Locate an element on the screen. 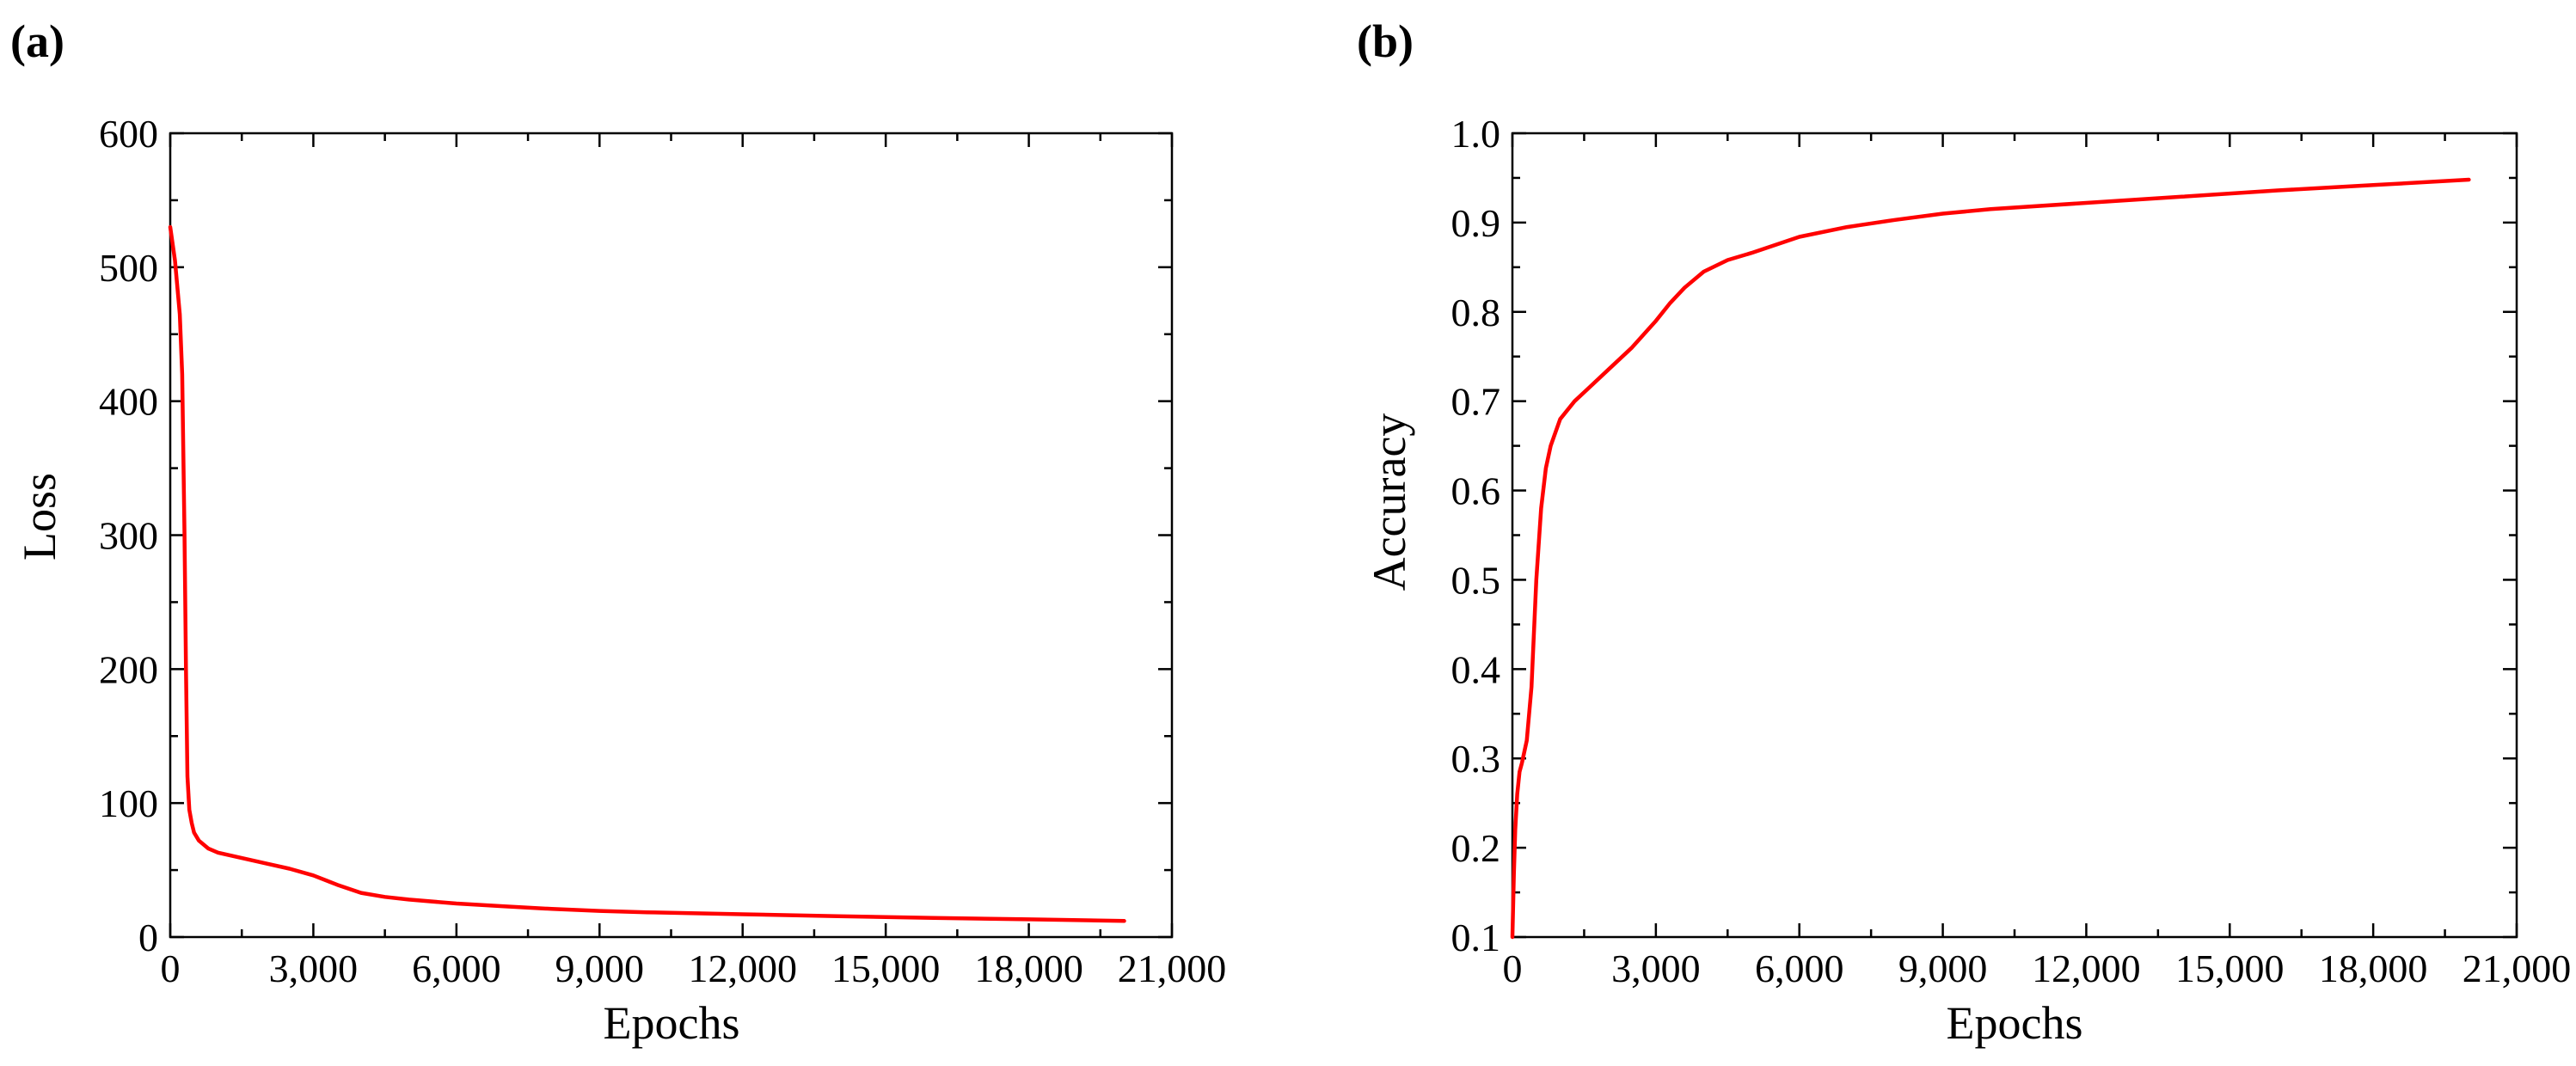 This screenshot has width=2576, height=1066. accuracy-x-tick-label: 21,000 is located at coordinates (2518, 968).